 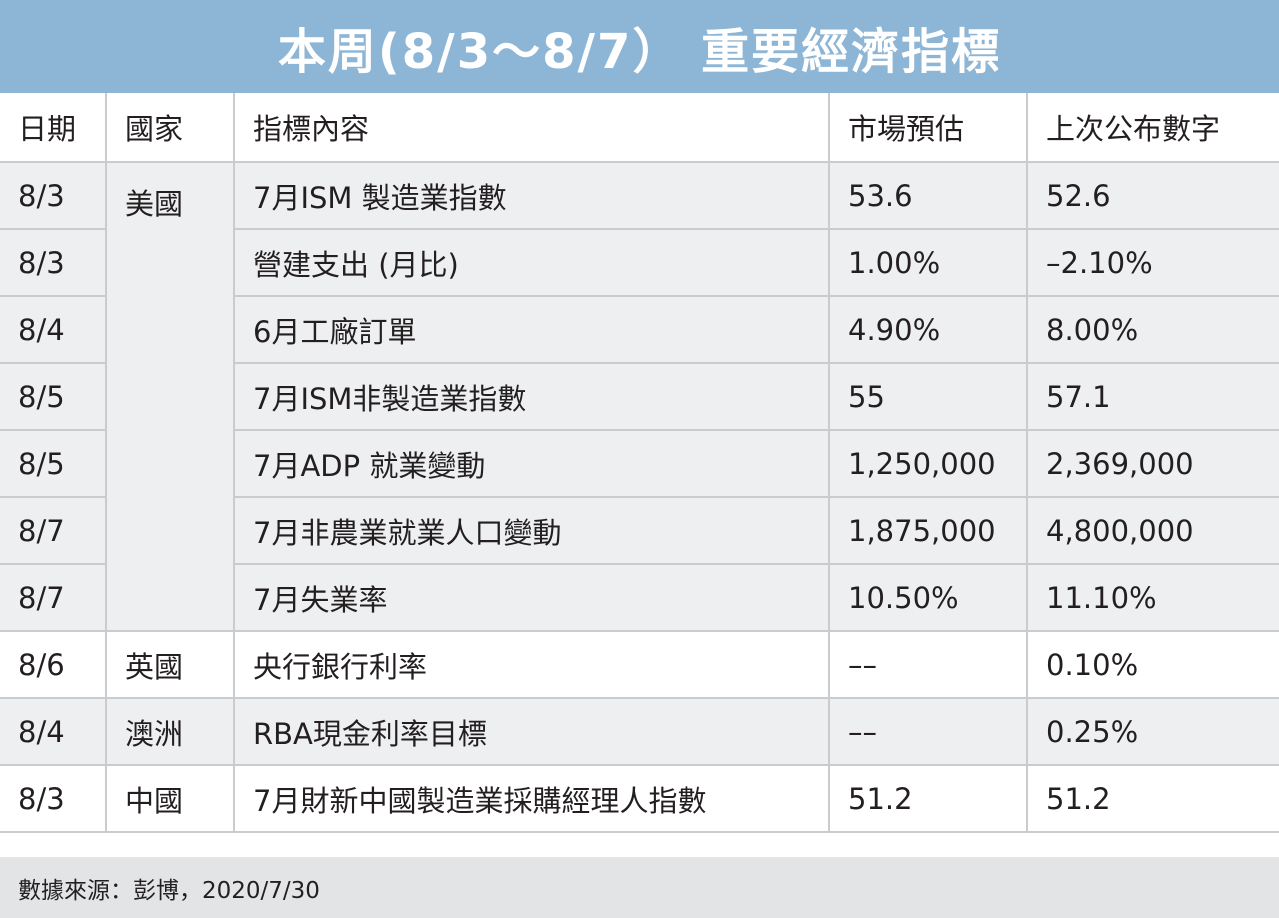 I want to click on cell-indicator: 營建支出 (月比), so click(x=532, y=263).